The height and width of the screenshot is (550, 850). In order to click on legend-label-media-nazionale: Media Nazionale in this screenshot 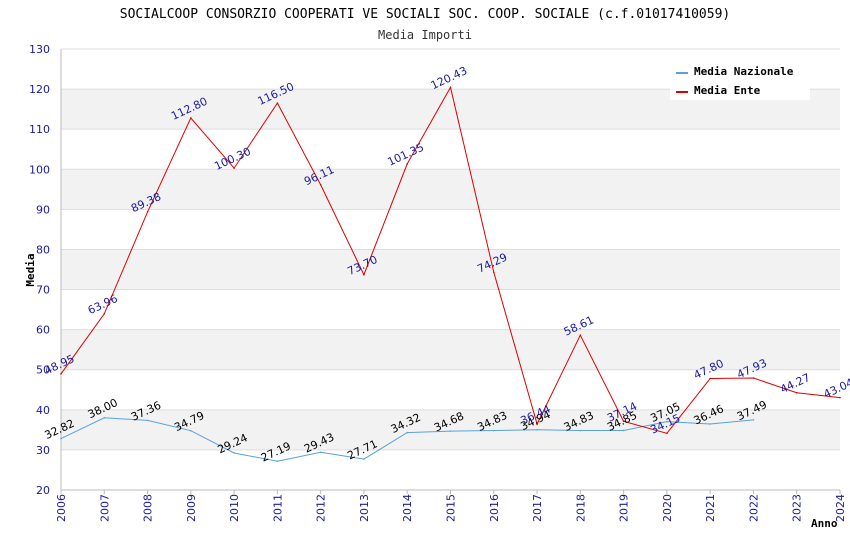, I will do `click(744, 71)`.